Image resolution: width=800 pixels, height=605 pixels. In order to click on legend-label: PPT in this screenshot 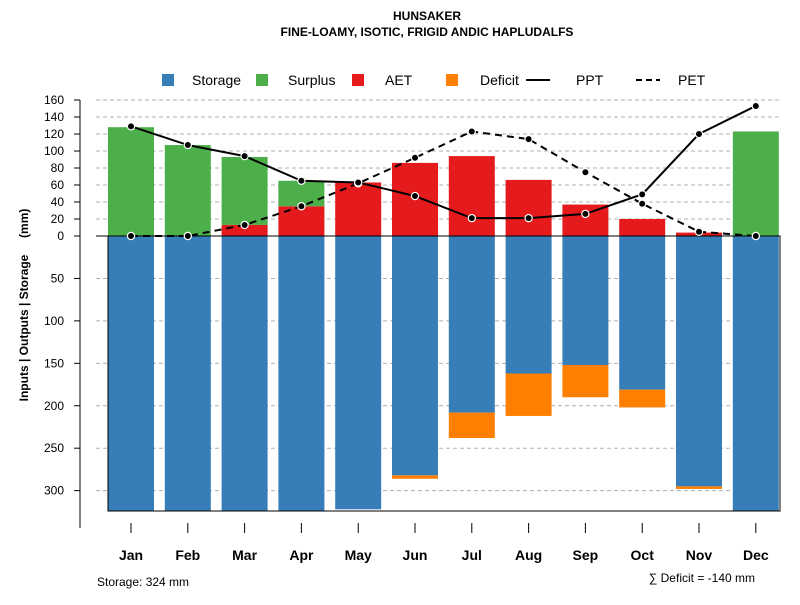, I will do `click(590, 80)`.